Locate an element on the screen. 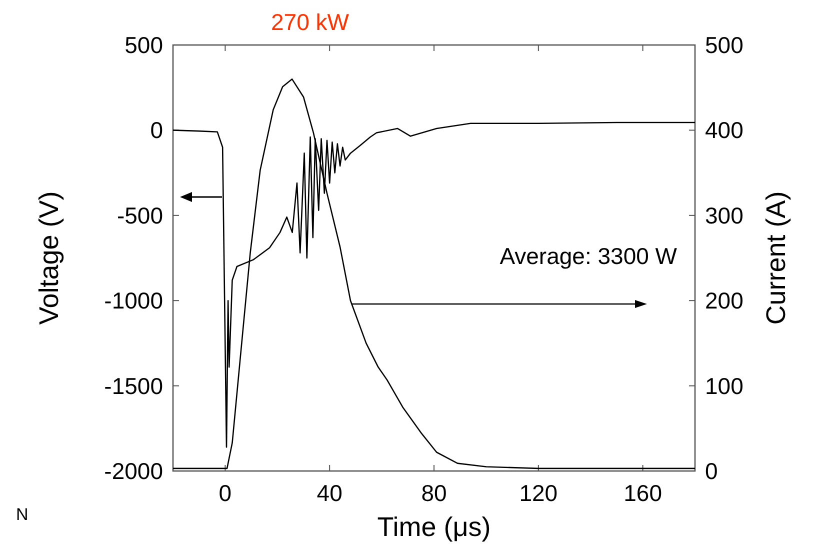 The height and width of the screenshot is (544, 816). y-tick-label: -1500 is located at coordinates (133, 385).